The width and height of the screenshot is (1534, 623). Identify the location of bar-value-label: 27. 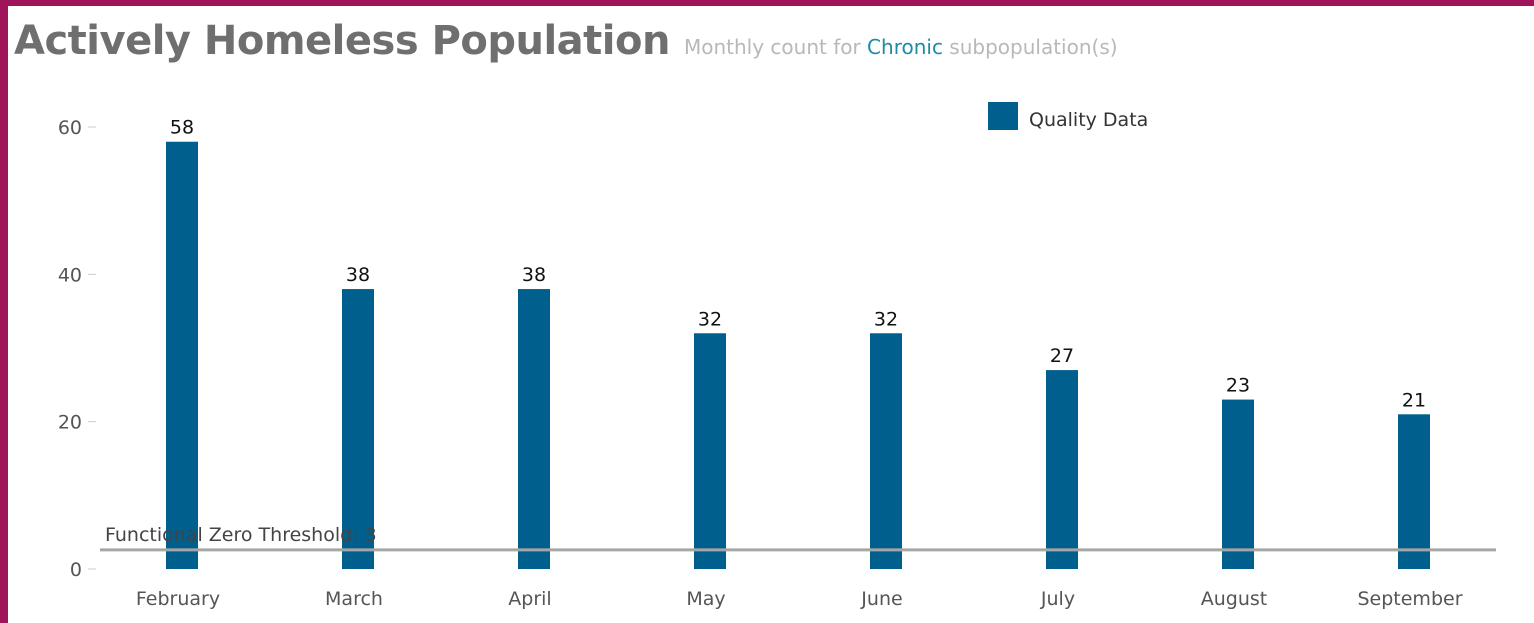
(1062, 356).